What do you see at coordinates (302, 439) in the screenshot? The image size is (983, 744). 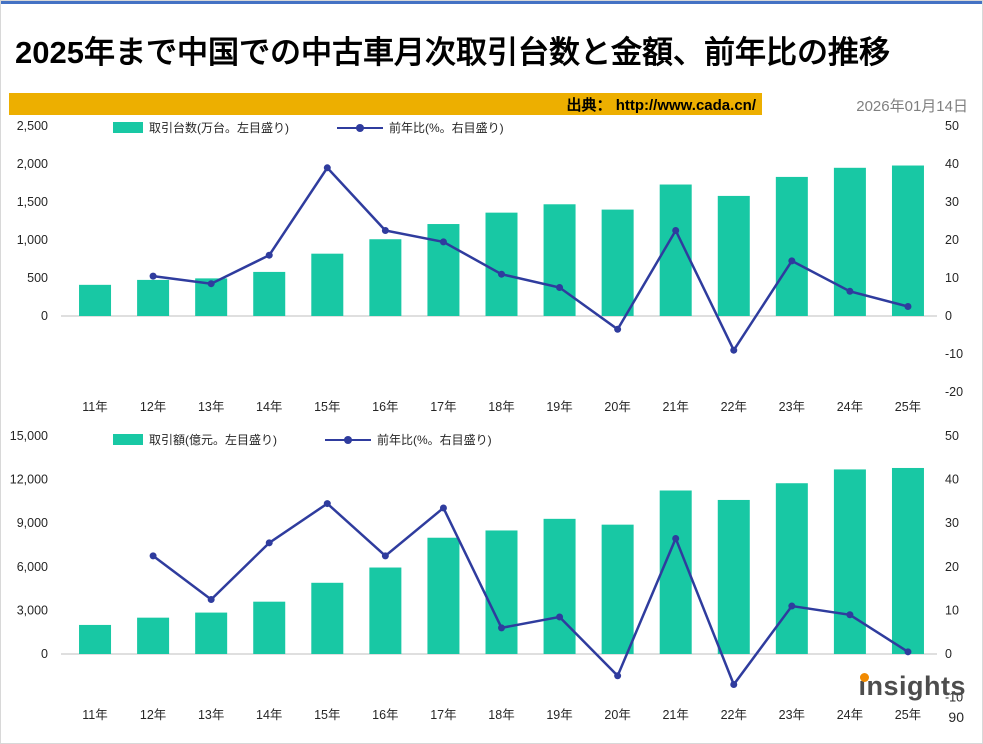 I see `value-chart-legend: 取引額(億元。左目盛り) 前年比(%。右目盛り)` at bounding box center [302, 439].